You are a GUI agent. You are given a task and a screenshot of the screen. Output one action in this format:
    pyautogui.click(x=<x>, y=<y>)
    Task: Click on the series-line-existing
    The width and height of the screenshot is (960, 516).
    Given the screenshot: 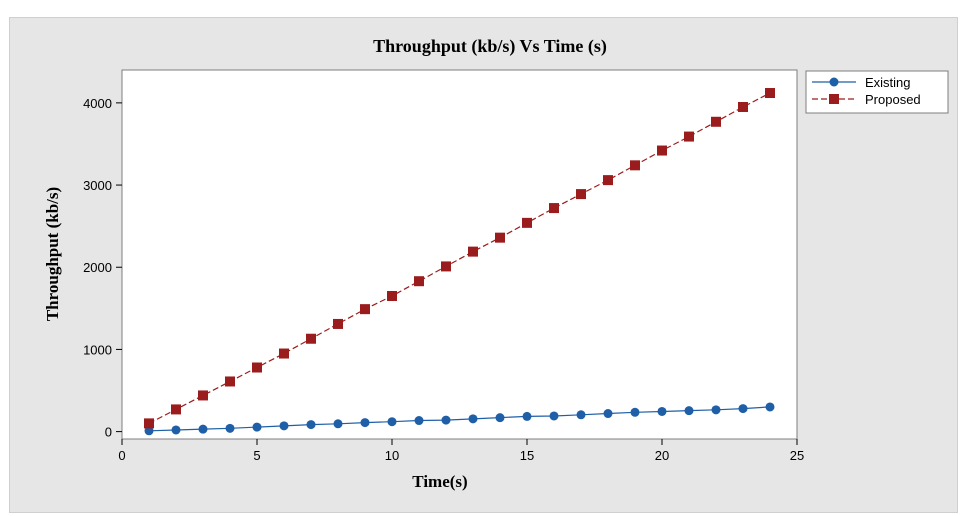 What is the action you would take?
    pyautogui.click(x=459, y=419)
    